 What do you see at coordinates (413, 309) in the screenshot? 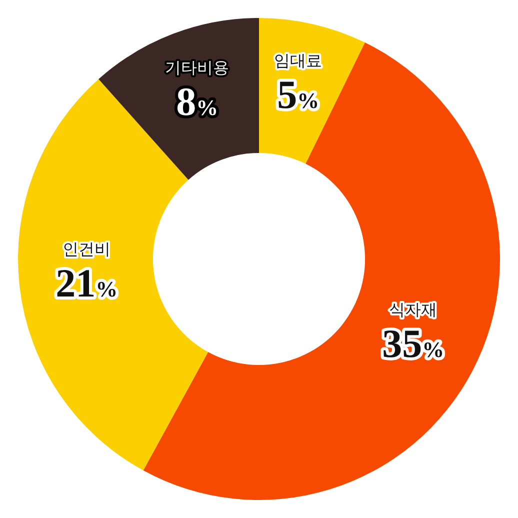
I see `slice-label: 식자재` at bounding box center [413, 309].